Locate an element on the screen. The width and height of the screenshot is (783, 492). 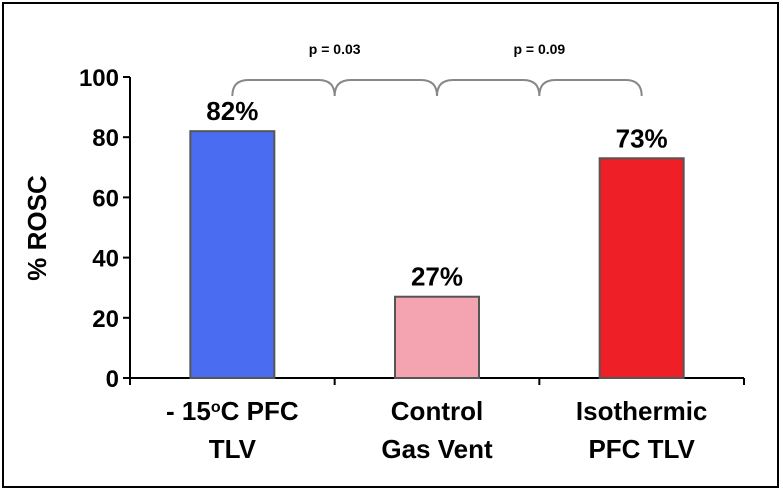
y-axis-title: % ROSC is located at coordinates (37, 228).